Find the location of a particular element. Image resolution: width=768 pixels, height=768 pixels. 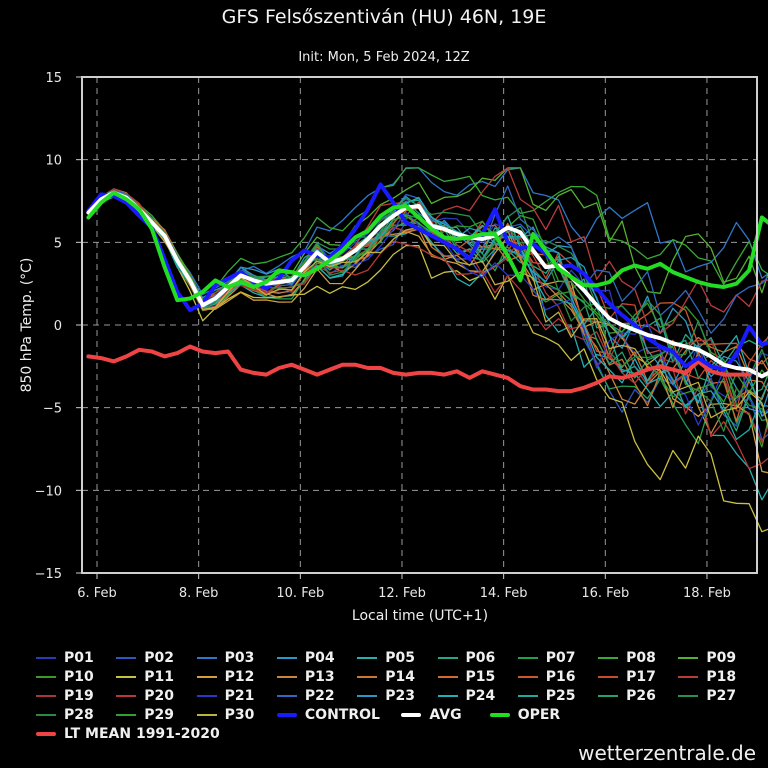

legend-item-p18: P18 is located at coordinates (707, 676).